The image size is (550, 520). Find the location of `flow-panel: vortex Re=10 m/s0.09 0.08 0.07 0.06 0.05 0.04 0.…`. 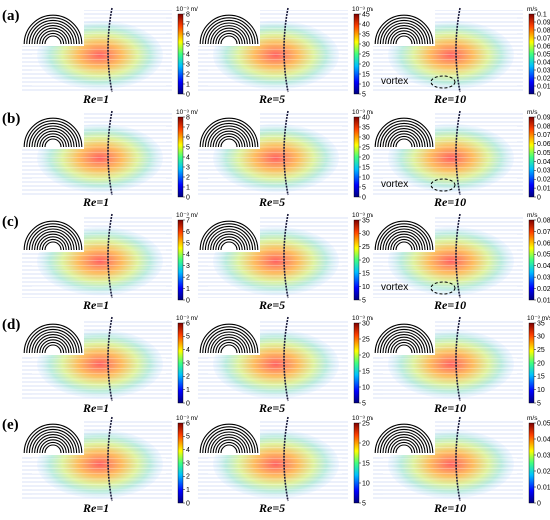

flow-panel: vortex Re=10 m/s0.09 0.08 0.07 0.06 0.05 0.04 0.… is located at coordinates (461, 159).